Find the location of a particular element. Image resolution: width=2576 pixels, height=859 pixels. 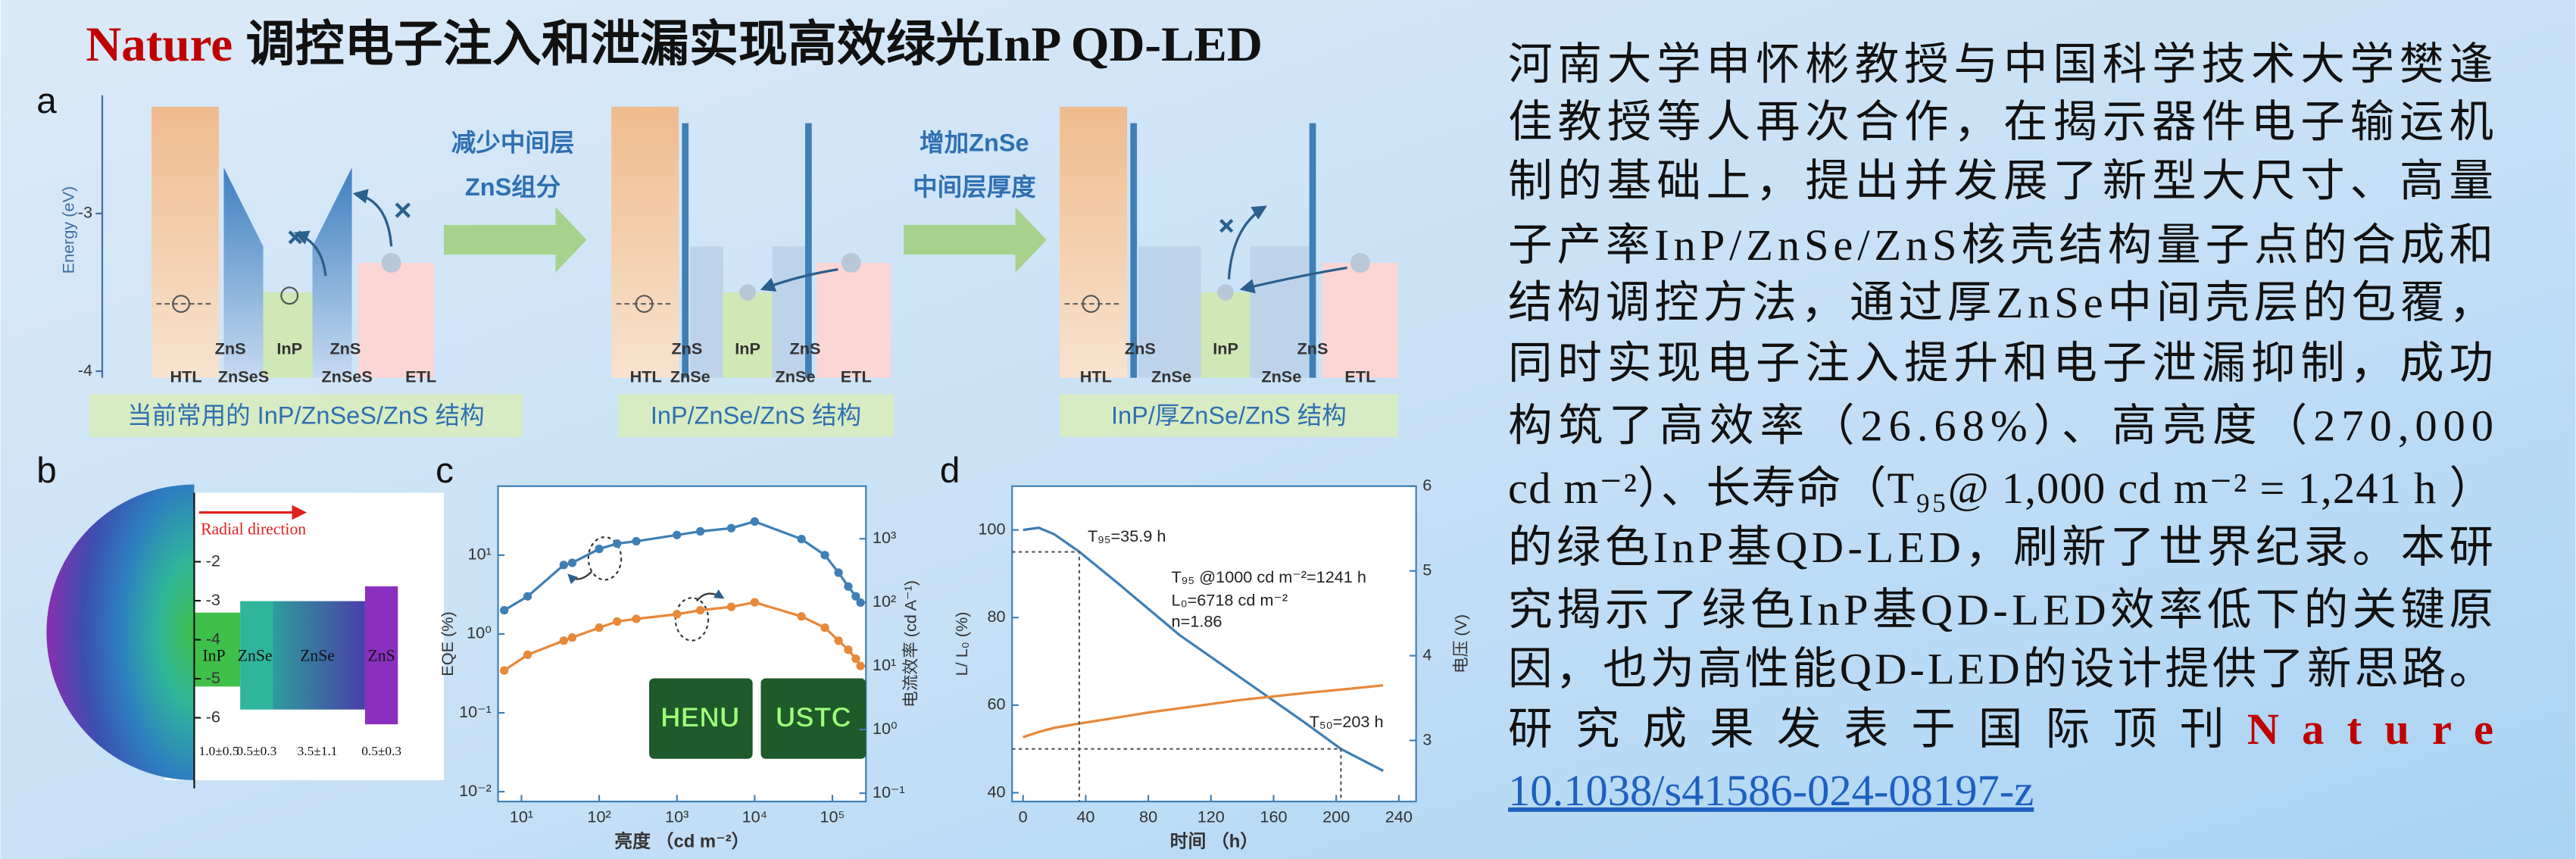

y-axis-label: EQE (%) is located at coordinates (448, 643).